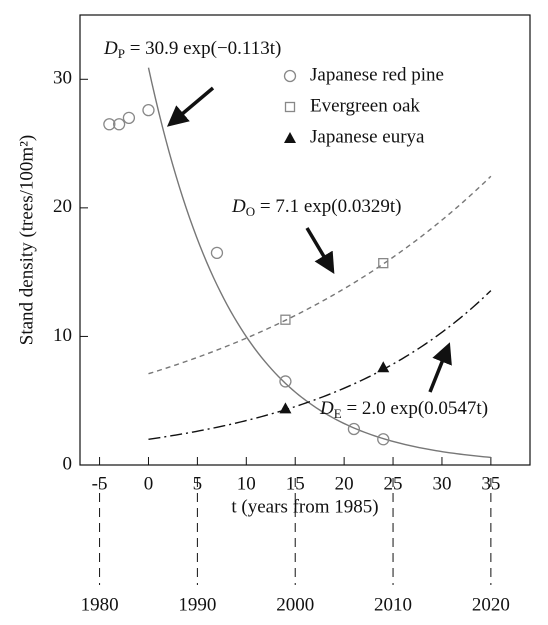 The height and width of the screenshot is (625, 548). I want to click on legend-label: Japanese eurya, so click(367, 136).